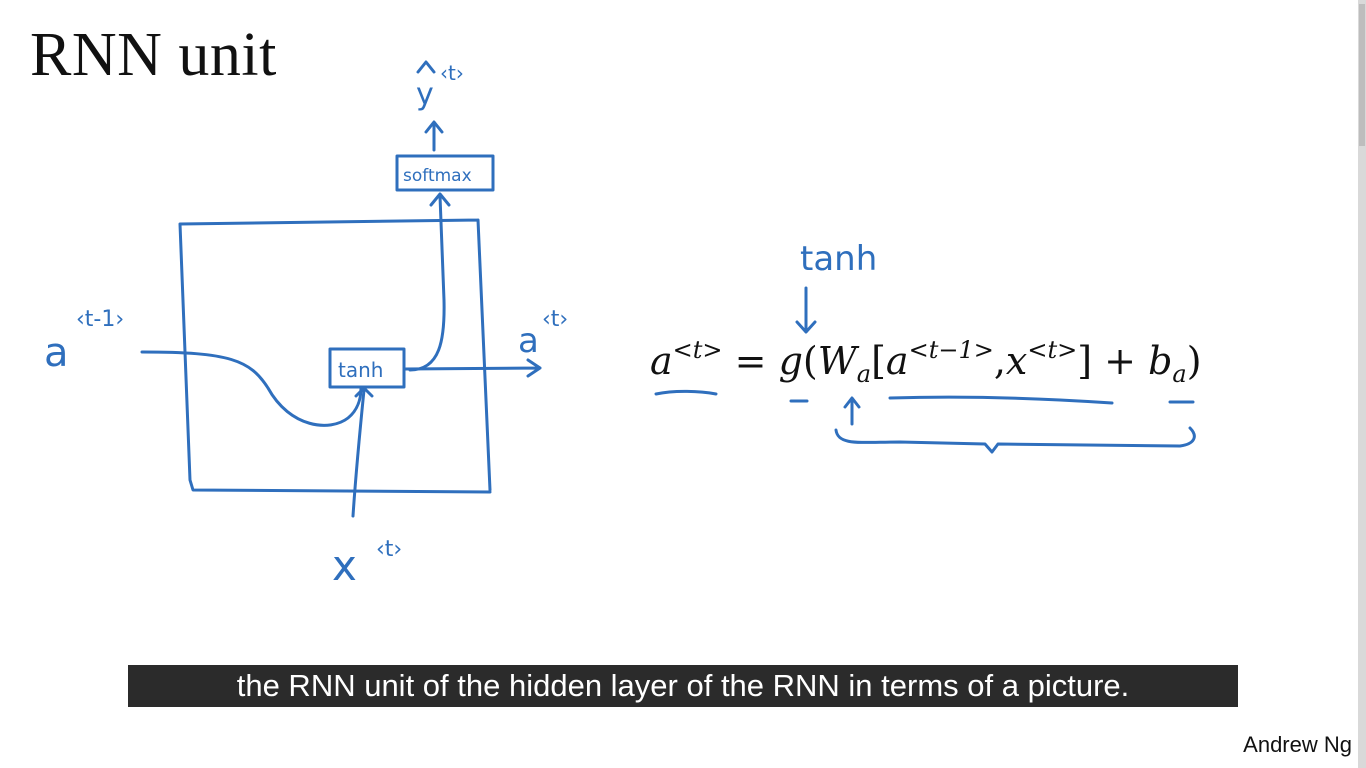  I want to click on underline-concat, so click(1001, 400).